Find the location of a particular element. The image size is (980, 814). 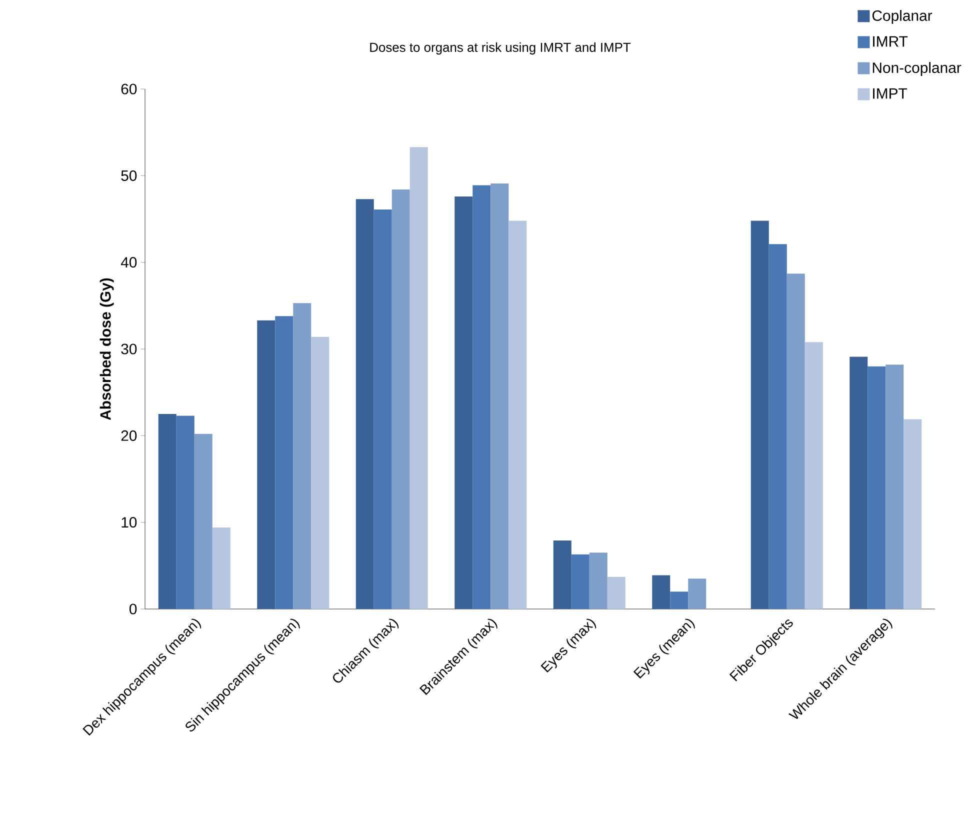

legend-label: Non-coplanar is located at coordinates (917, 69).